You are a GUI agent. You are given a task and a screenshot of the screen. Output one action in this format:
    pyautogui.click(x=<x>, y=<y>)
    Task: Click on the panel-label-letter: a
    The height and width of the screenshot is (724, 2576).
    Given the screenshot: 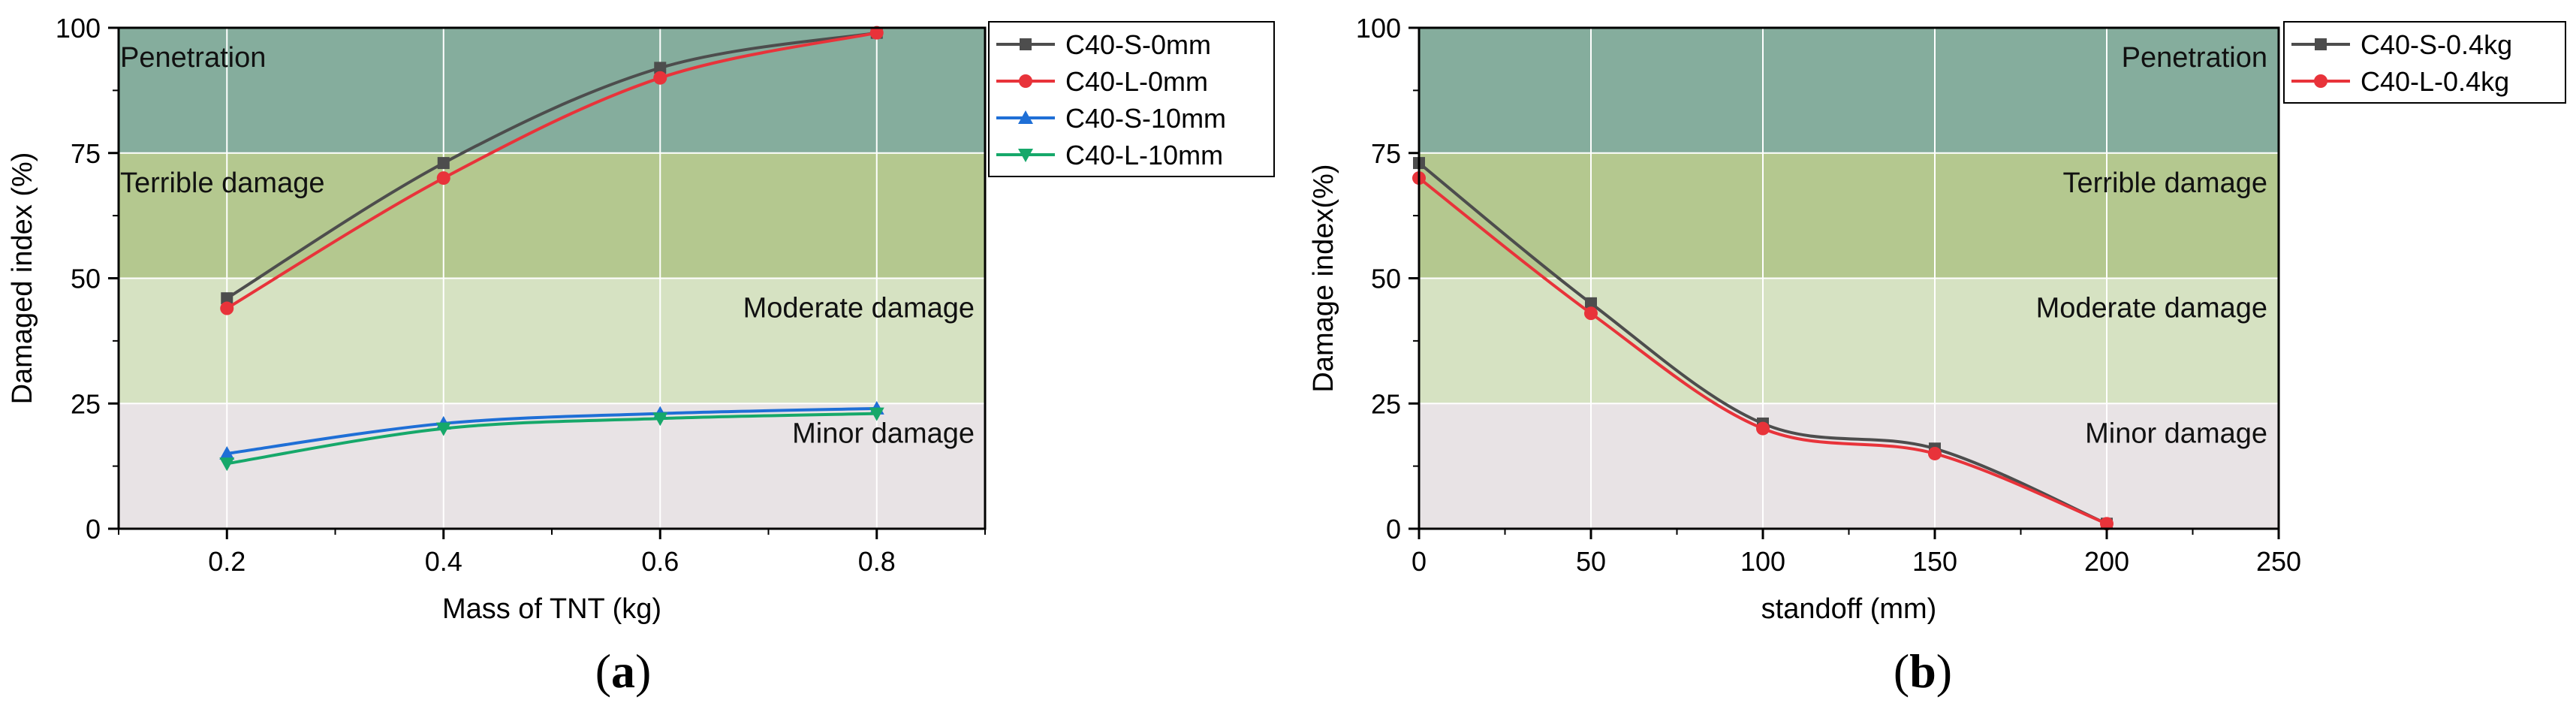 What is the action you would take?
    pyautogui.click(x=623, y=671)
    